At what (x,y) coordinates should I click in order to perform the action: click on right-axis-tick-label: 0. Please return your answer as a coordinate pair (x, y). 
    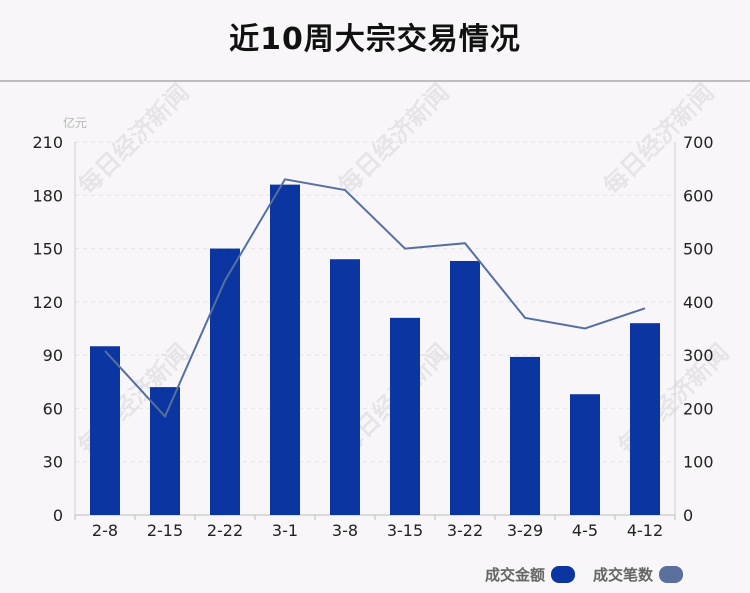
    Looking at the image, I should click on (688, 515).